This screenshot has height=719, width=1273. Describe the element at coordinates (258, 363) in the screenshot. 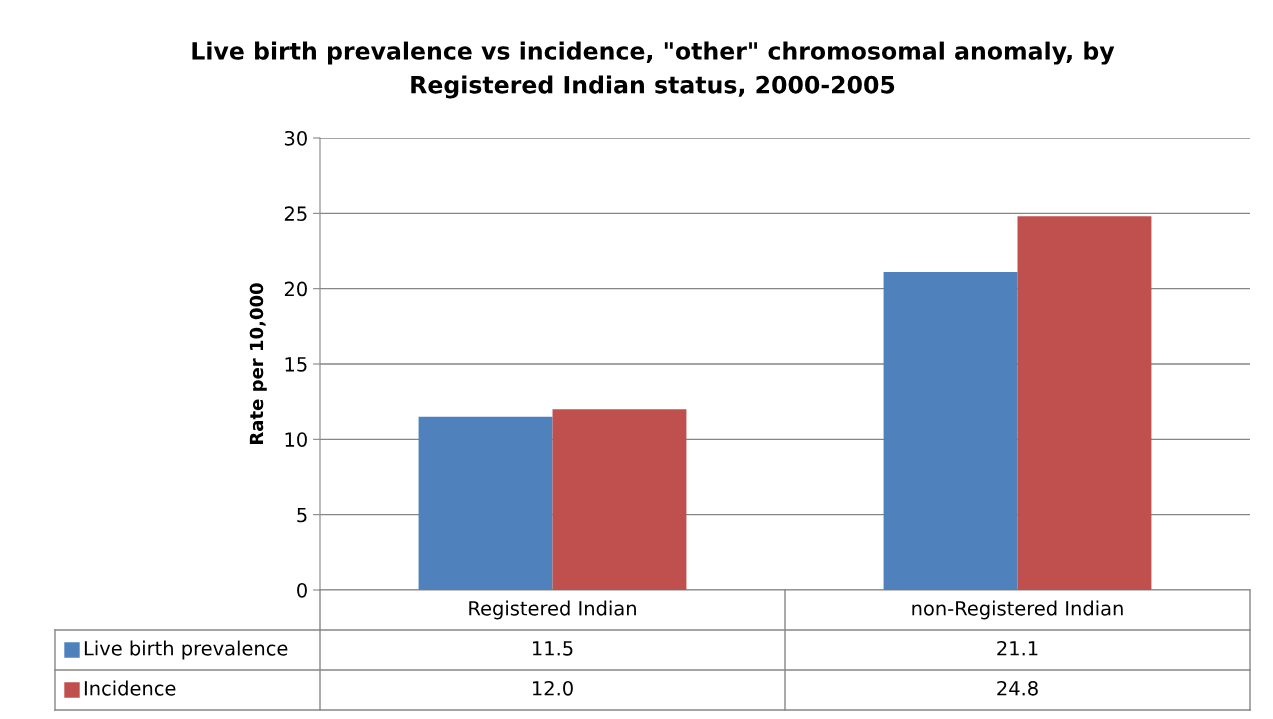

I see `y-axis-title: Rate per 10,000` at that location.